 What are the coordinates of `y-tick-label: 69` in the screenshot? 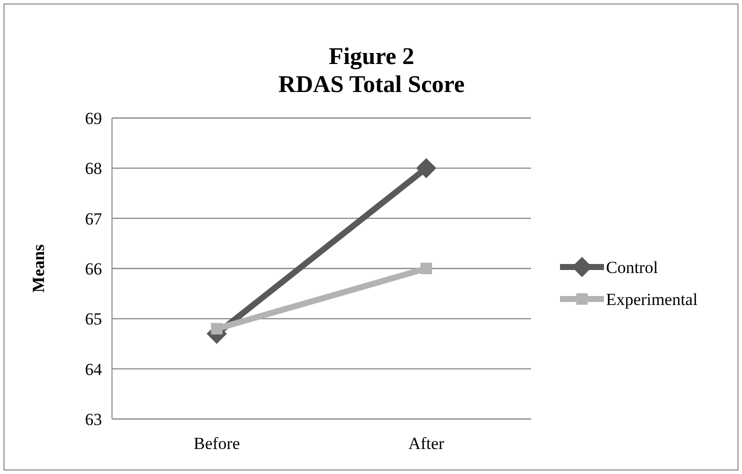 It's located at (93, 118).